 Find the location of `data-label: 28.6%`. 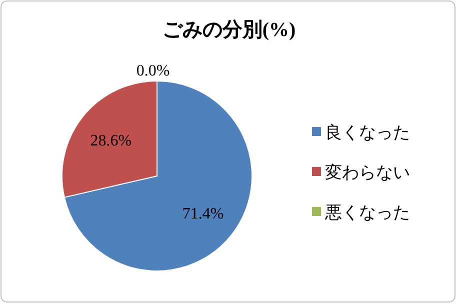

data-label: 28.6% is located at coordinates (111, 141).